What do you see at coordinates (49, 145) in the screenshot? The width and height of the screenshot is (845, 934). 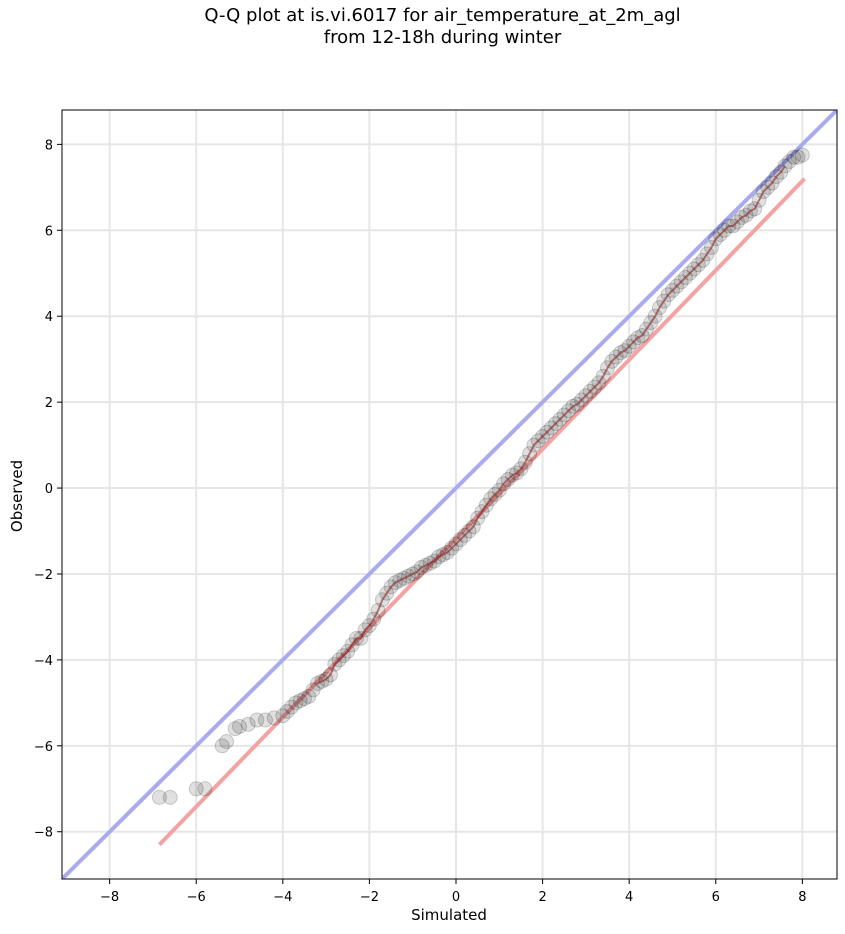 I see `y-tick-label: 8` at bounding box center [49, 145].